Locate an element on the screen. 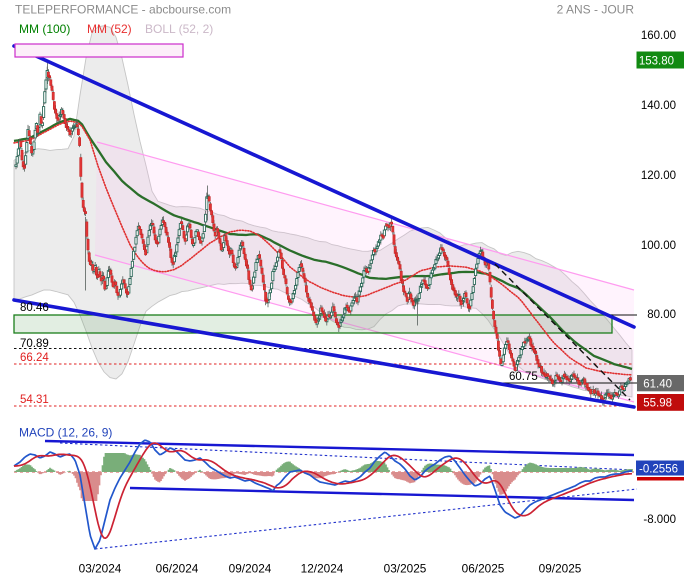 The image size is (684, 585). svg-text: -0.2556 is located at coordinates (658, 470).